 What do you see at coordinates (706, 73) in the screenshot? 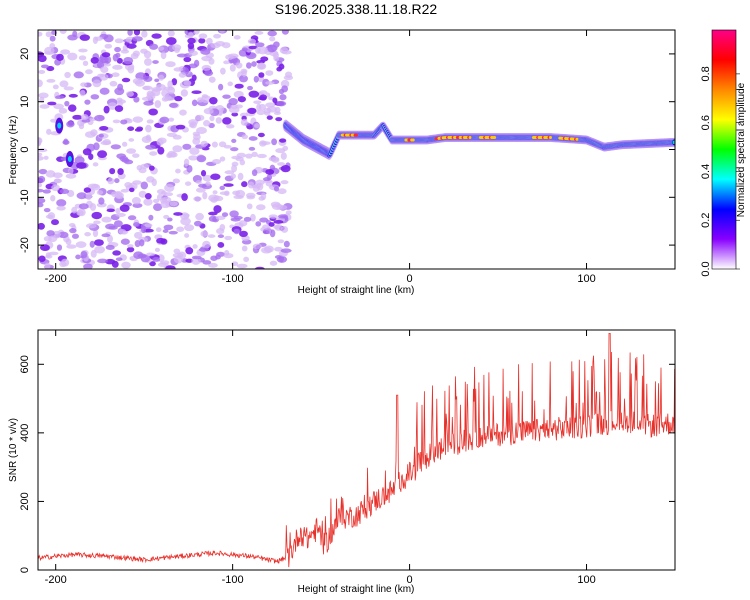
I see `colorbar-tick-label: 0.8` at bounding box center [706, 73].